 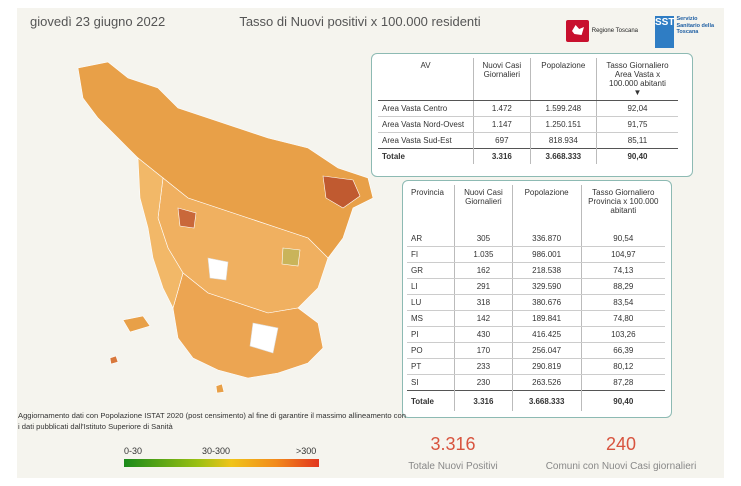 I want to click on cell-population: 818.934, so click(x=563, y=140).